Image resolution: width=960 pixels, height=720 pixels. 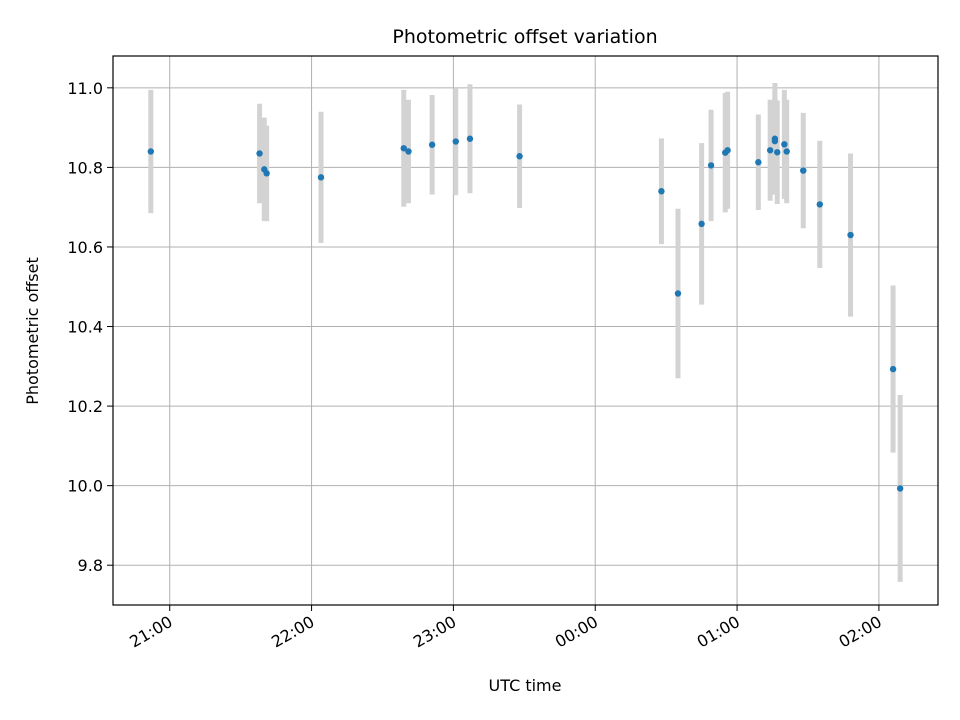 I want to click on y-axis-title: Photometric offset, so click(x=32, y=331).